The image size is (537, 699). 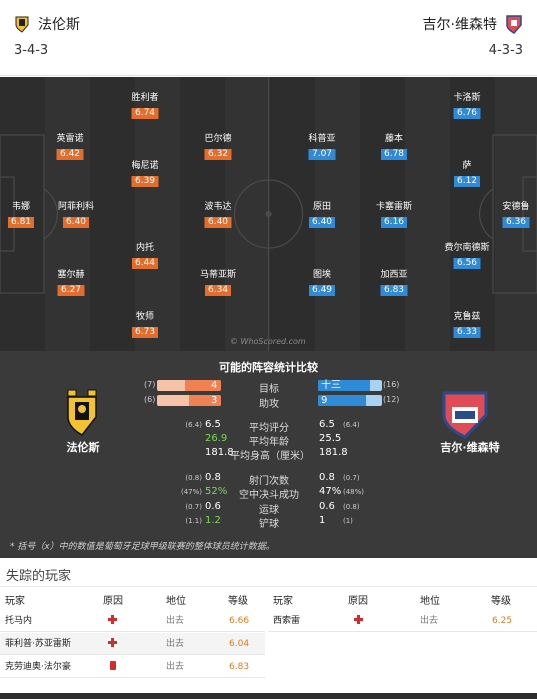 What do you see at coordinates (145, 248) in the screenshot?
I see `player-name: 内托` at bounding box center [145, 248].